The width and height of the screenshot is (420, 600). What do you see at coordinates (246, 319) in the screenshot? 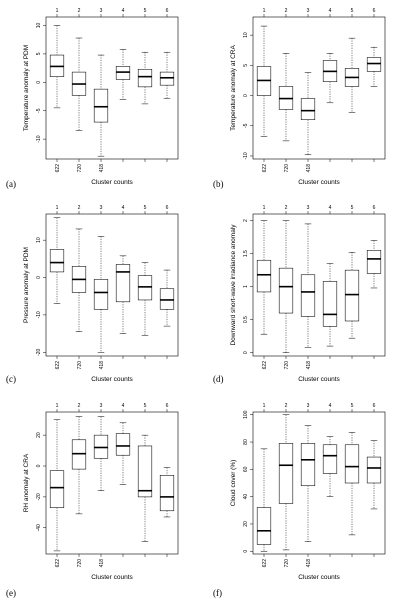
I see `y-tick-label: 0.5` at bounding box center [246, 319].